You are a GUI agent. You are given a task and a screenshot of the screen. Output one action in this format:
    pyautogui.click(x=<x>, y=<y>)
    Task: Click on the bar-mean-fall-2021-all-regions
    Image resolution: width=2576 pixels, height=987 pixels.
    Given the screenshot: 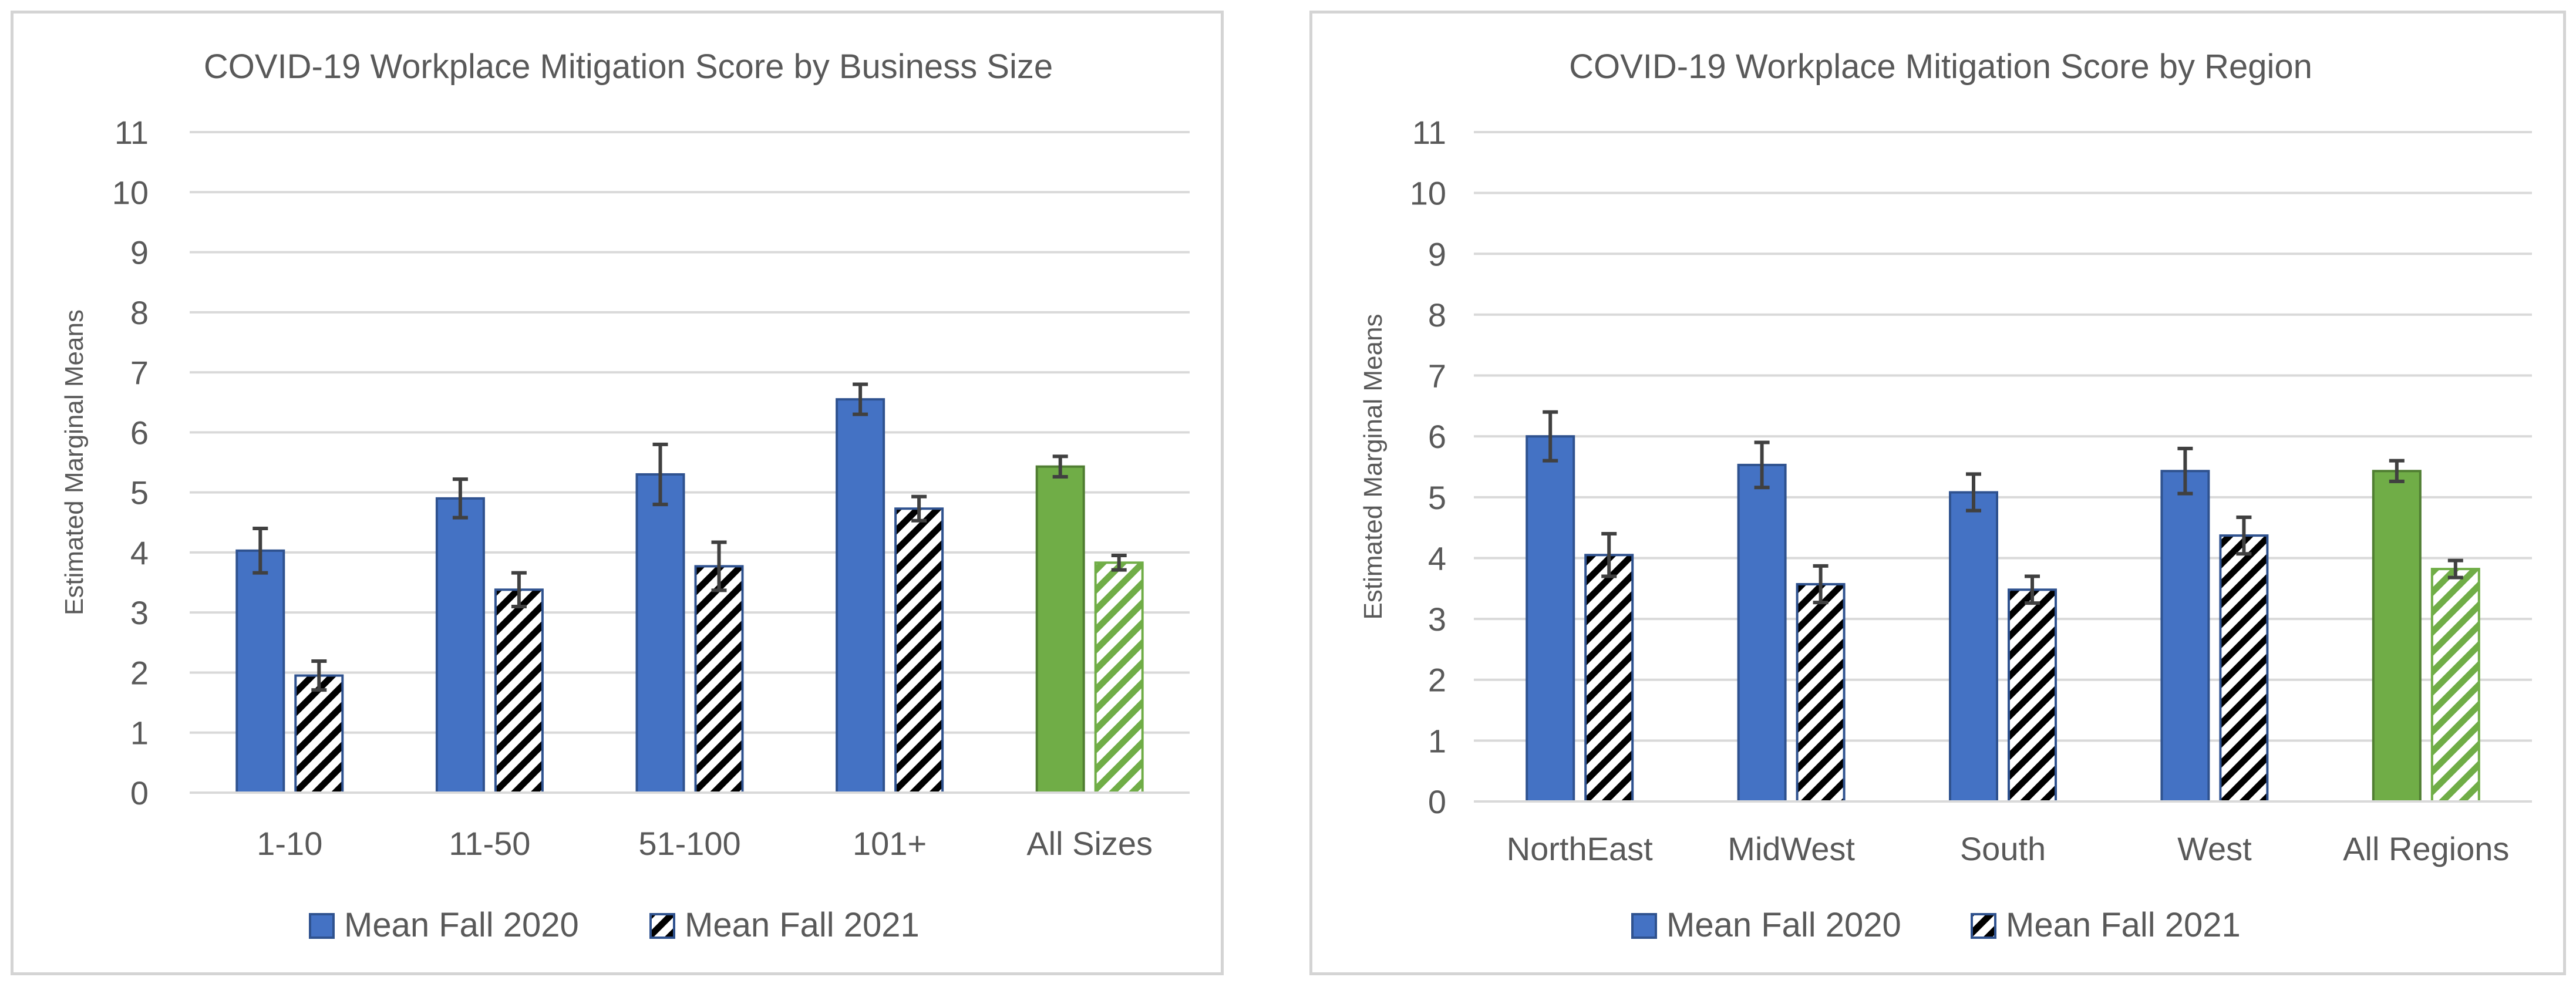 What is the action you would take?
    pyautogui.click(x=2455, y=685)
    